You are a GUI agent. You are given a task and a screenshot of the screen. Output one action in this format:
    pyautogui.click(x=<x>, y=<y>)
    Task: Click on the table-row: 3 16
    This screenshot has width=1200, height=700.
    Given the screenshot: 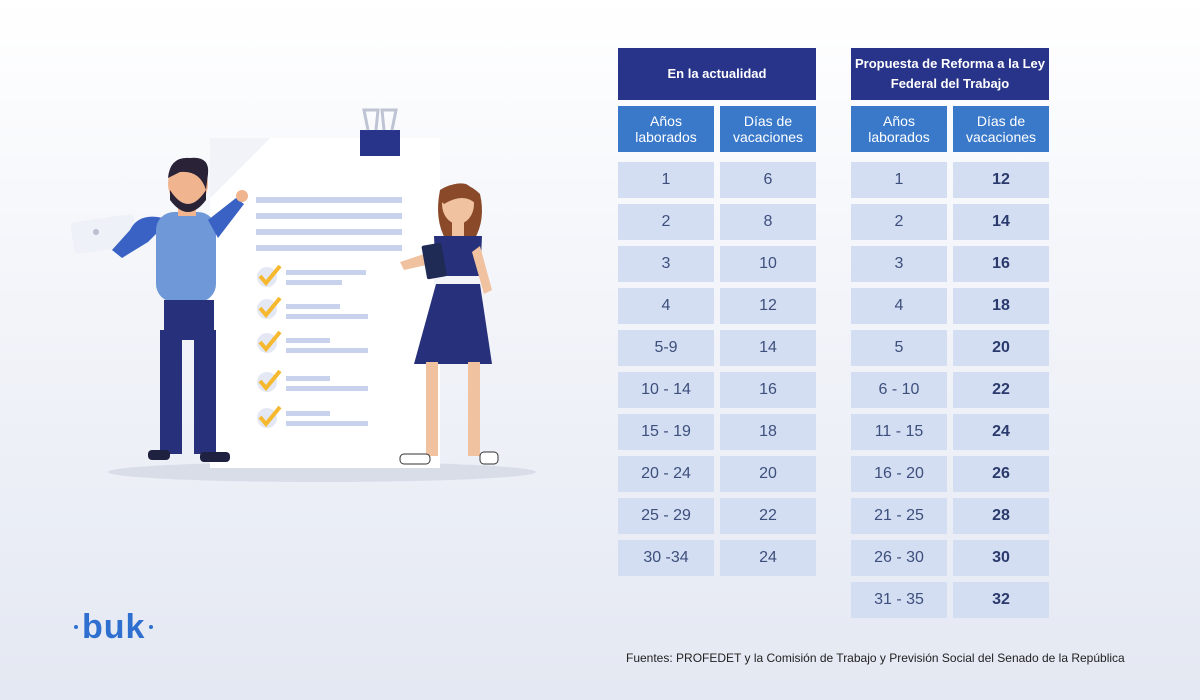 What is the action you would take?
    pyautogui.click(x=950, y=264)
    